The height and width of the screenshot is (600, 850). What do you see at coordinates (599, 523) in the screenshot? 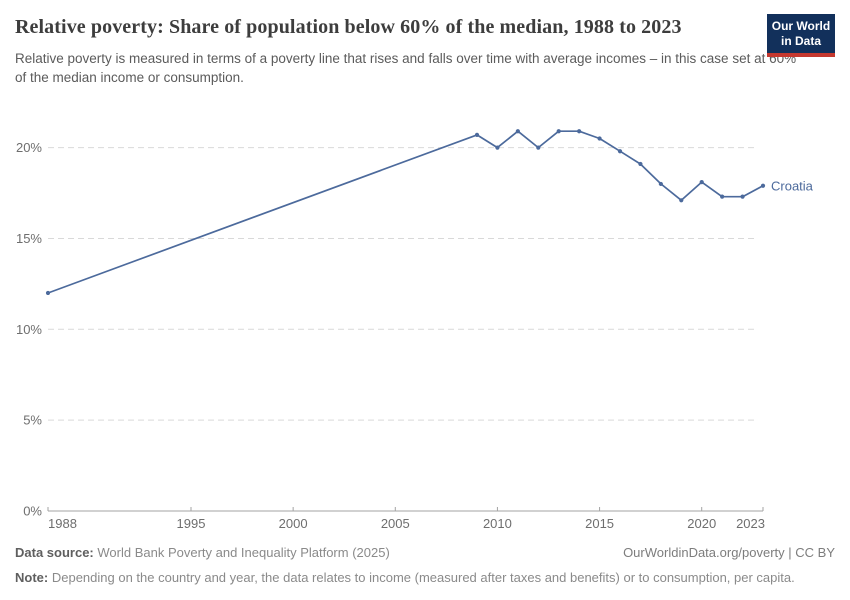
I see `x-tick-label-2015: 2015` at bounding box center [599, 523].